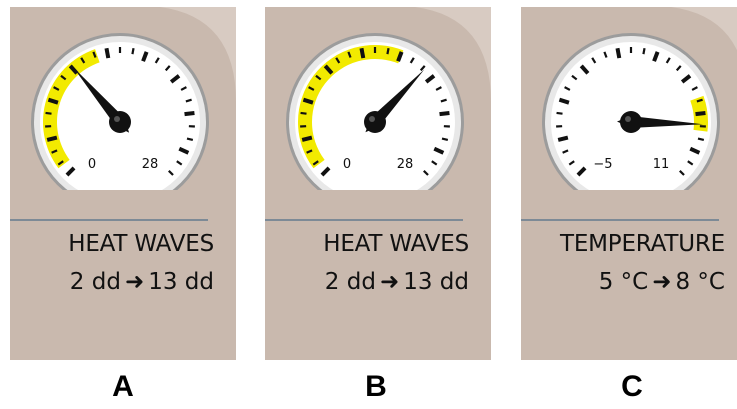 The width and height of the screenshot is (737, 409). What do you see at coordinates (142, 282) in the screenshot?
I see `value-change: 2 dd ➜ 13 dd` at bounding box center [142, 282].